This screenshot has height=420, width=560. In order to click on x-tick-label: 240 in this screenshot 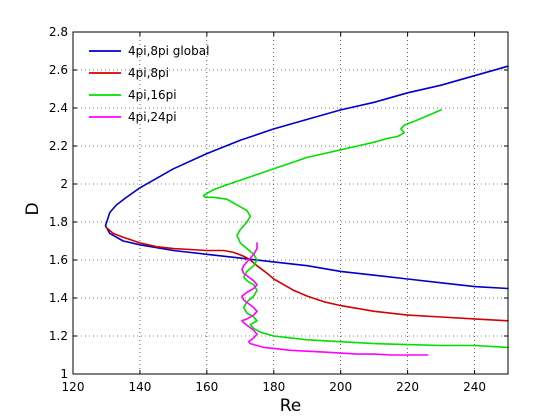, I will do `click(474, 387)`.